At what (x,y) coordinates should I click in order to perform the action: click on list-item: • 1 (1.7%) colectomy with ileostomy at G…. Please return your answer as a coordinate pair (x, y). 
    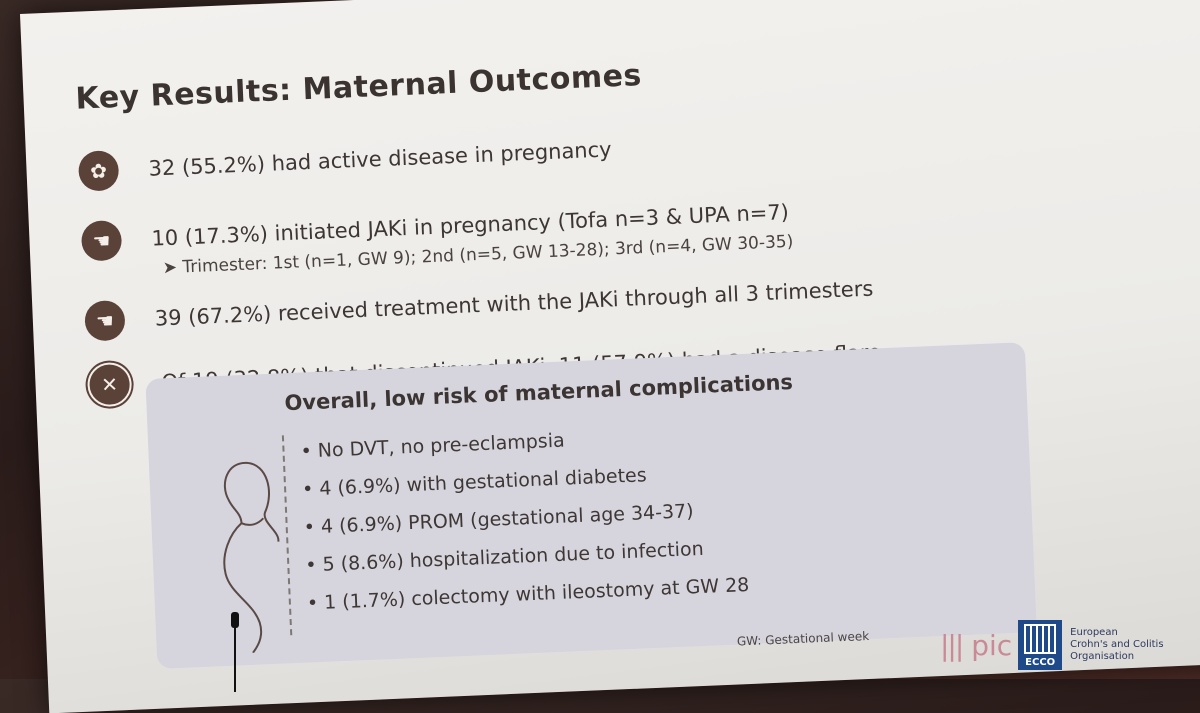
    Looking at the image, I should click on (528, 594).